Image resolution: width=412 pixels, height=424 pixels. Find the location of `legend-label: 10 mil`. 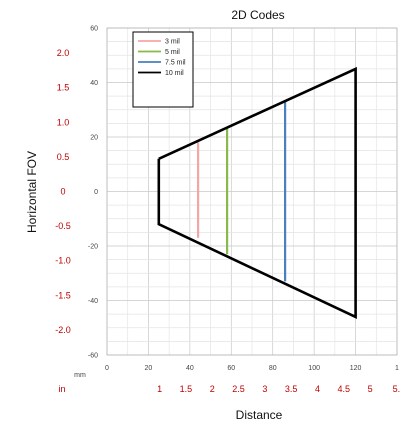

legend-label: 10 mil is located at coordinates (174, 73).